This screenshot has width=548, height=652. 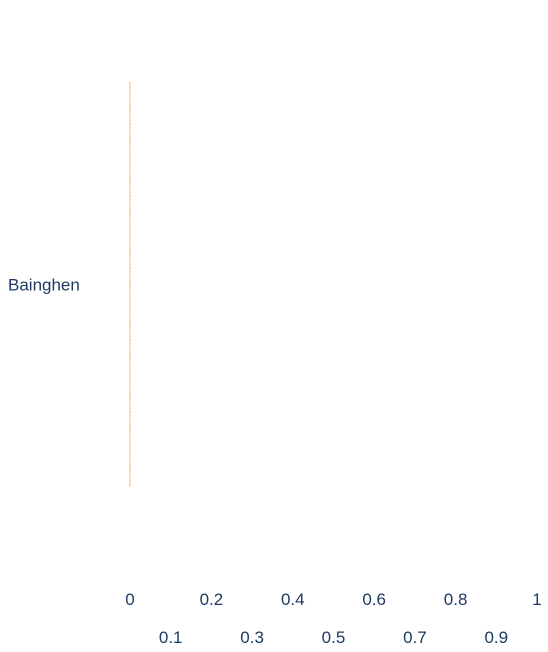 What do you see at coordinates (252, 637) in the screenshot?
I see `x-tick-label: 0.3` at bounding box center [252, 637].